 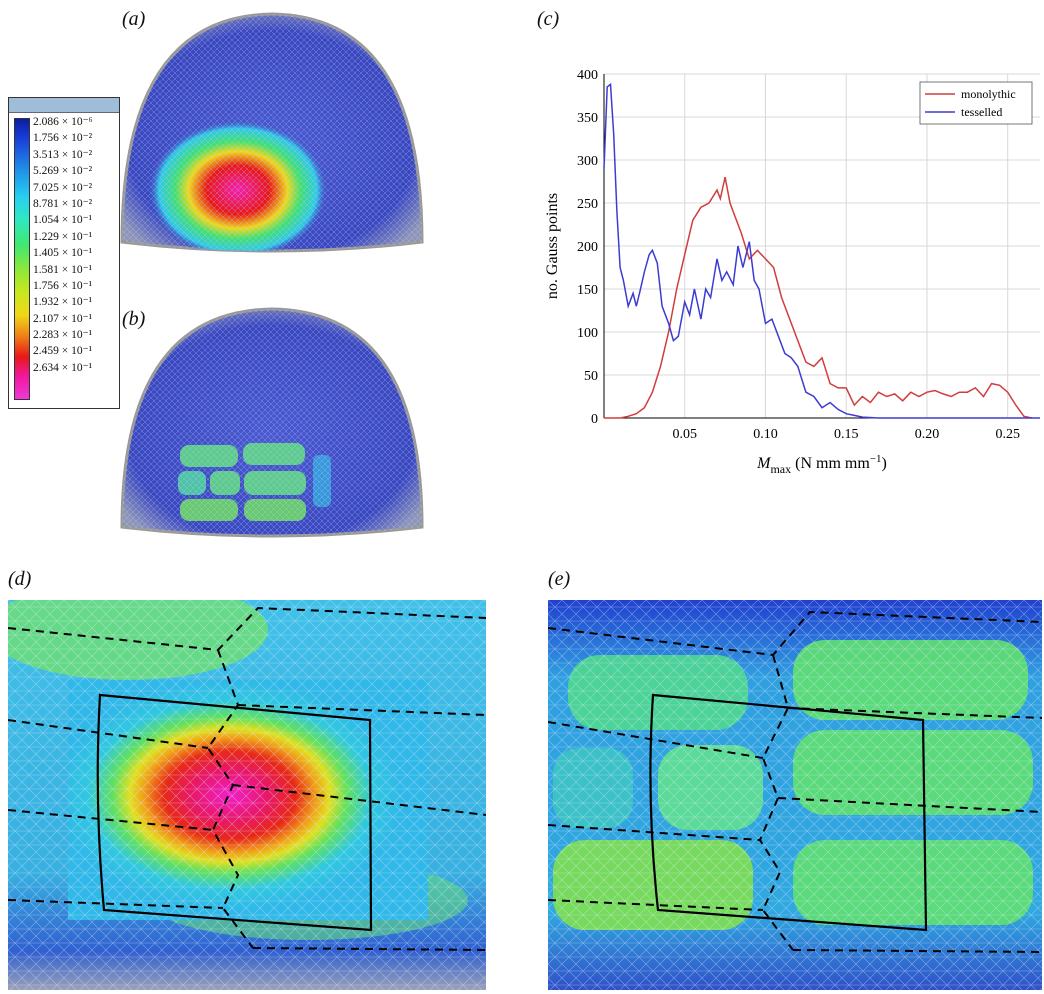 What do you see at coordinates (788, 812) in the screenshot?
I see `loaded-region-outline-e` at bounding box center [788, 812].